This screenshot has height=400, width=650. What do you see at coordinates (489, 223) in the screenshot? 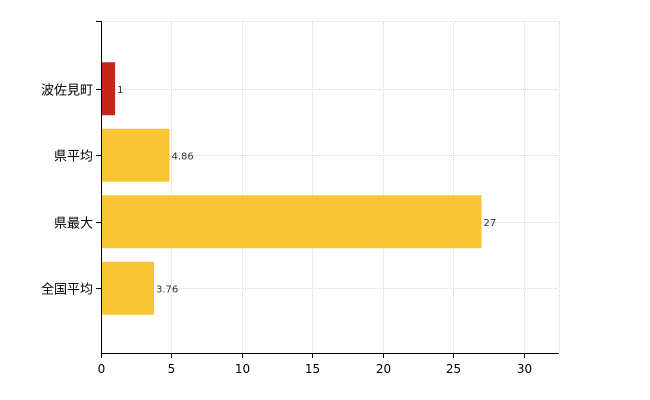
I see `value-label-2: 27` at bounding box center [489, 223].